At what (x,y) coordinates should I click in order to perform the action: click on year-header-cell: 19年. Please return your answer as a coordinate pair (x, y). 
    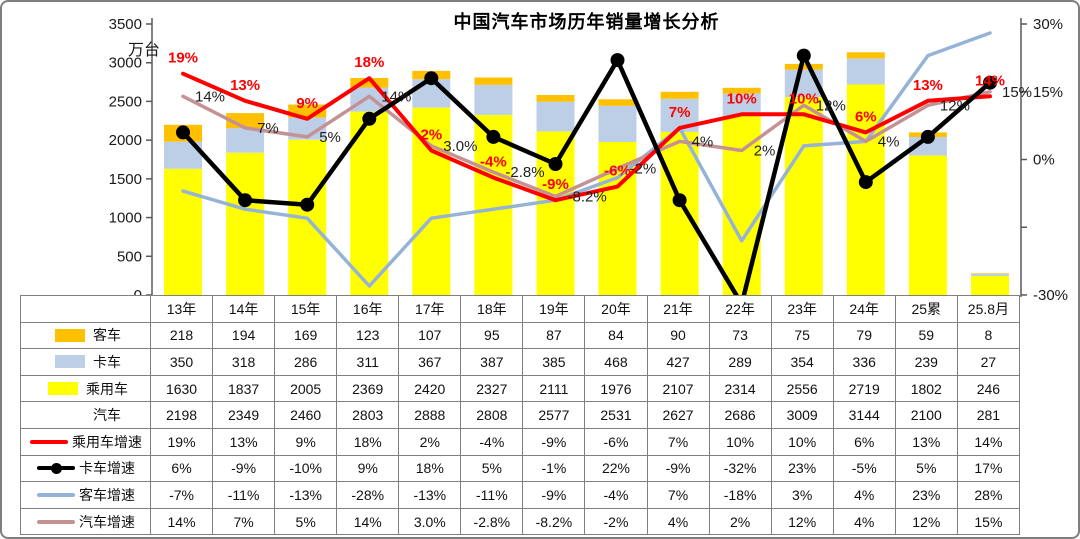
    Looking at the image, I should click on (554, 309).